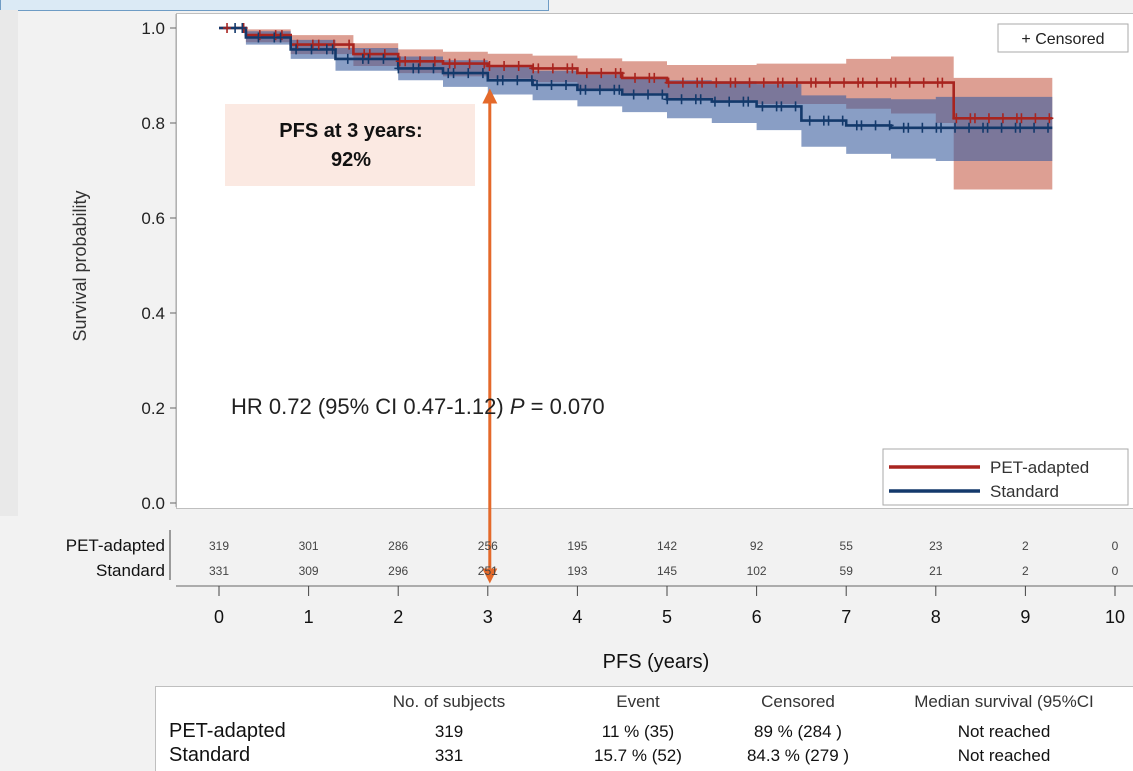 This screenshot has height=771, width=1133. What do you see at coordinates (798, 755) in the screenshot?
I see `table-cell: 84.3 % (279 )` at bounding box center [798, 755].